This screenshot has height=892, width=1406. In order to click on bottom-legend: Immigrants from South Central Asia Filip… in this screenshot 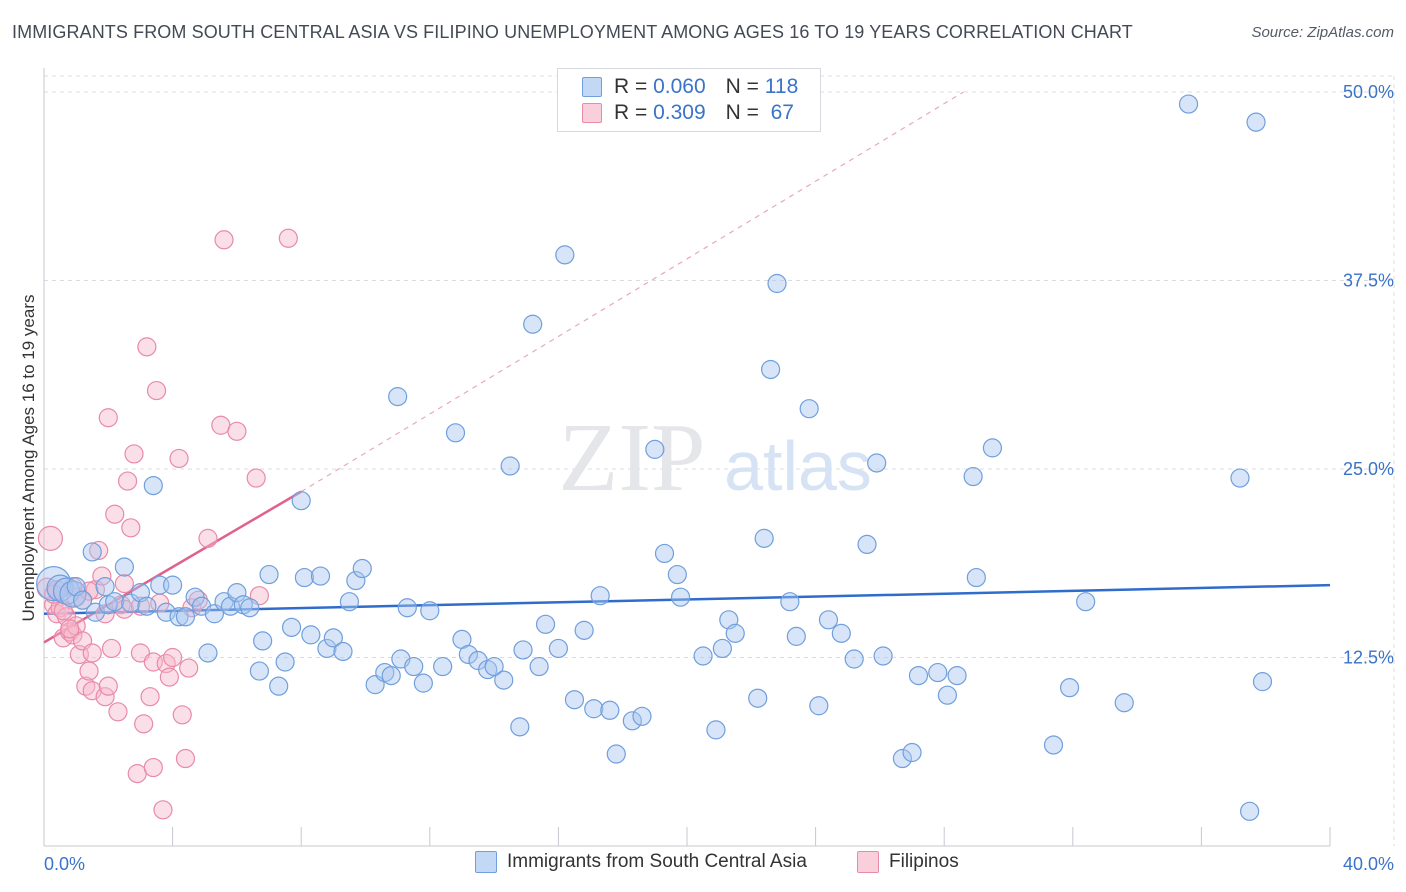, I will do `click(703, 864)`.